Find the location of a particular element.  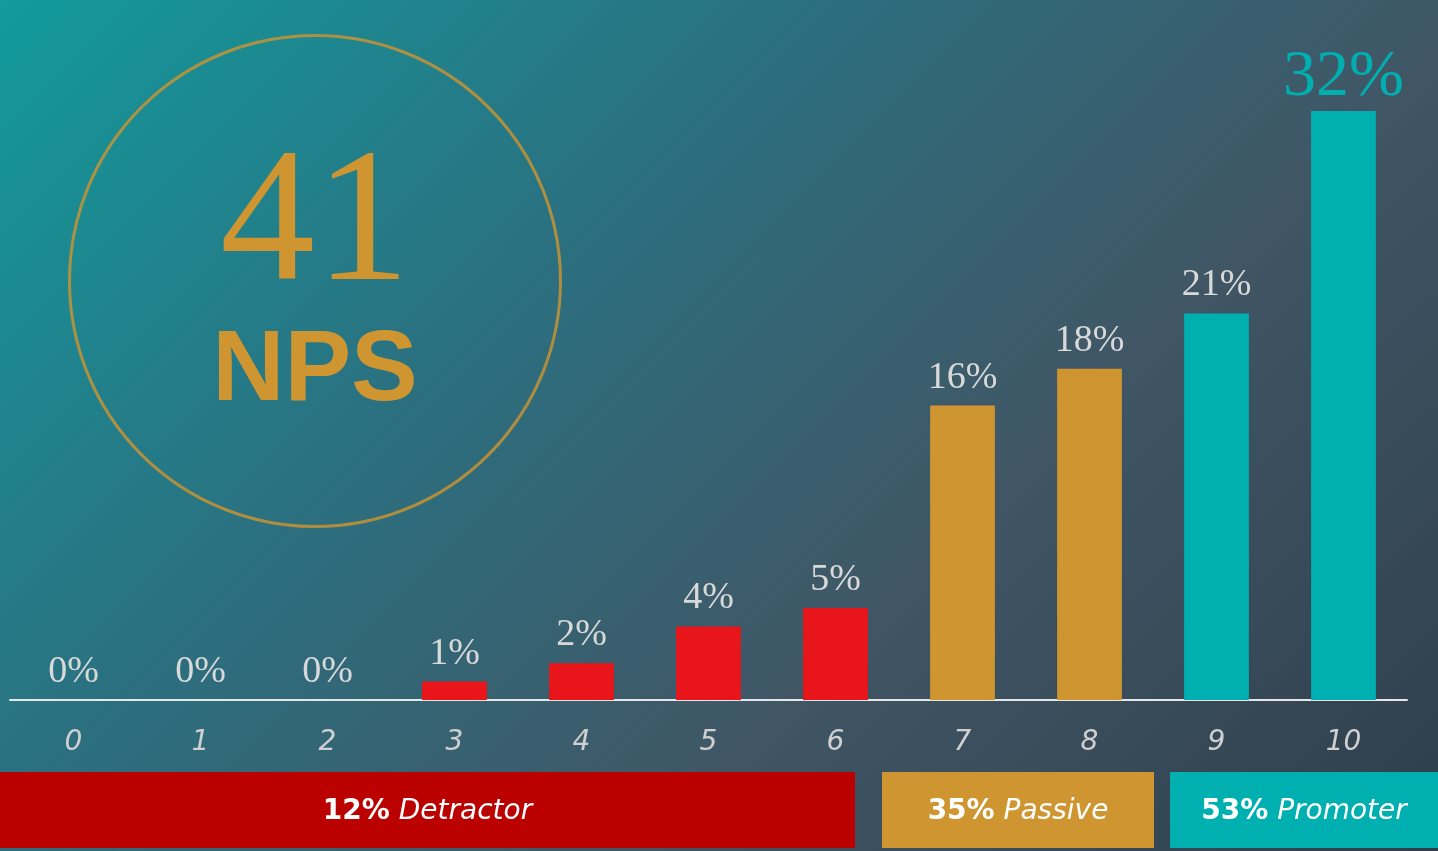

x-tick-label: 3 is located at coordinates (454, 740).